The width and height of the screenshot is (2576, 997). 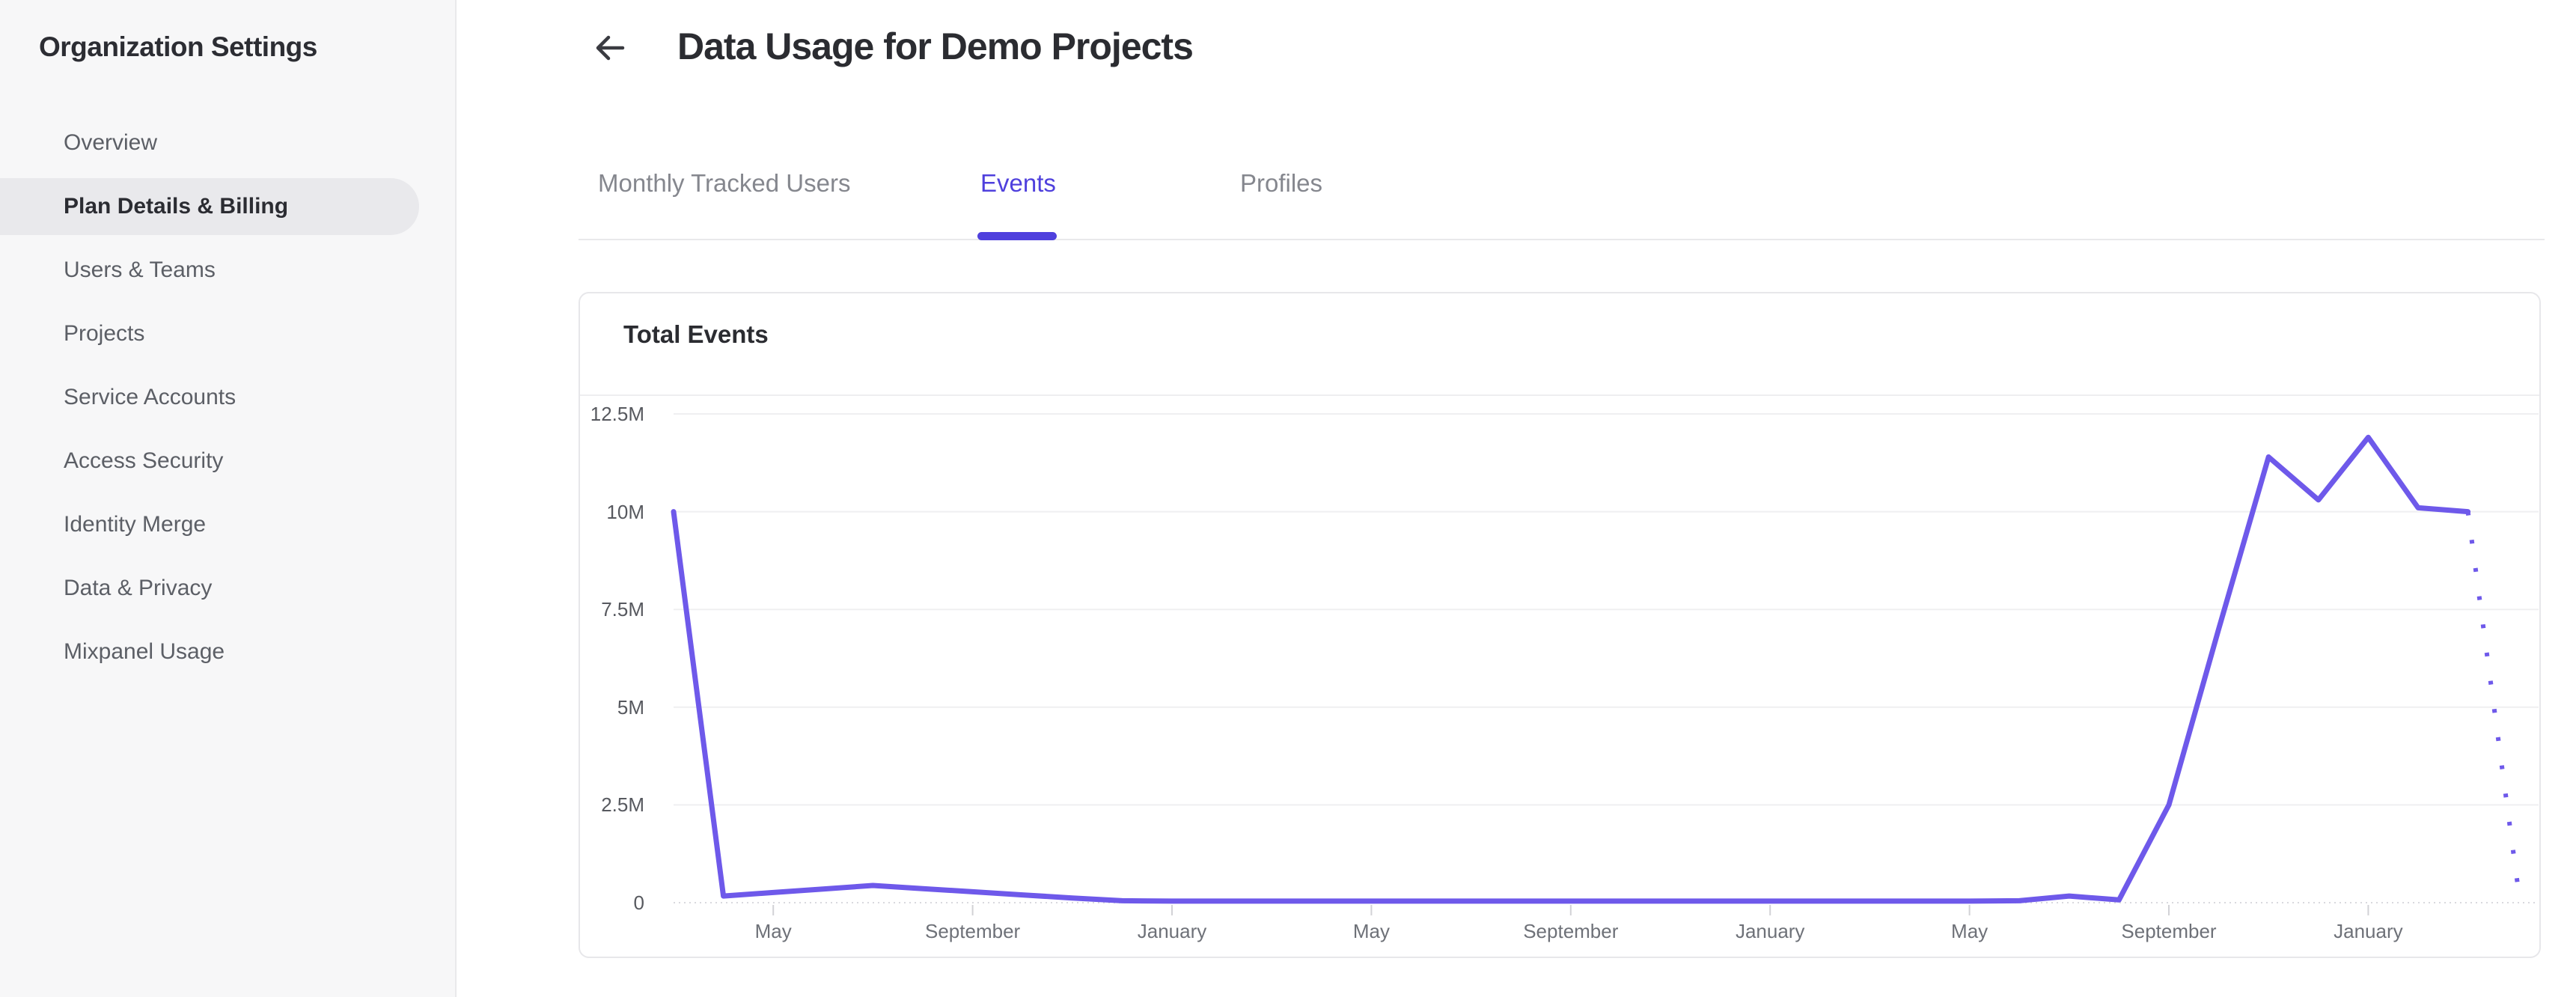 I want to click on sidebar-item-identity-merge: Identity Merge, so click(x=227, y=524).